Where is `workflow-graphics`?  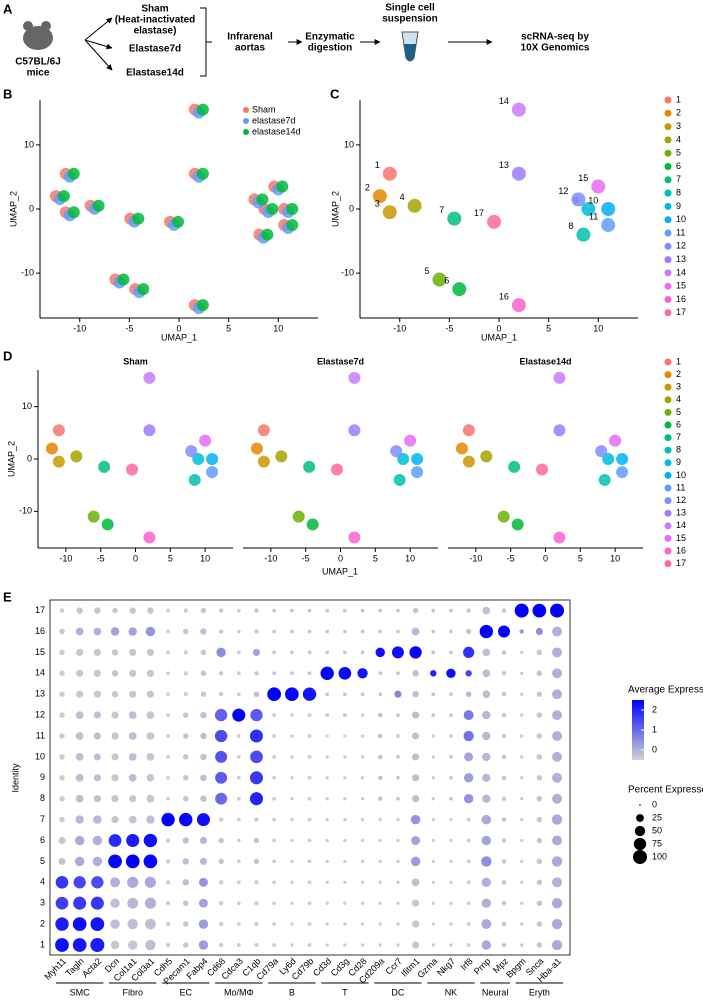 workflow-graphics is located at coordinates (258, 42).